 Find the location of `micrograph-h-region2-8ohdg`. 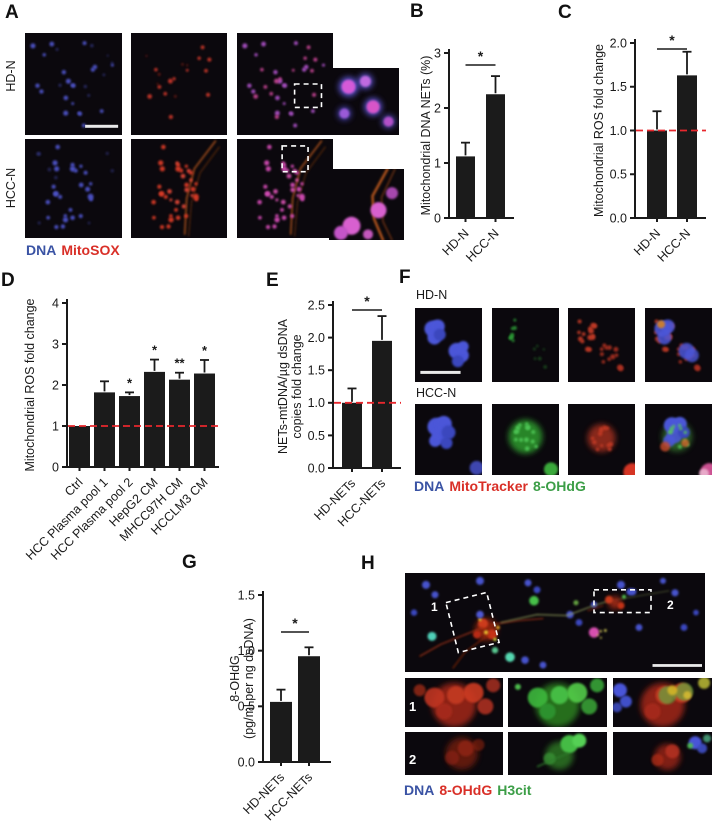

micrograph-h-region2-8ohdg is located at coordinates (454, 753).